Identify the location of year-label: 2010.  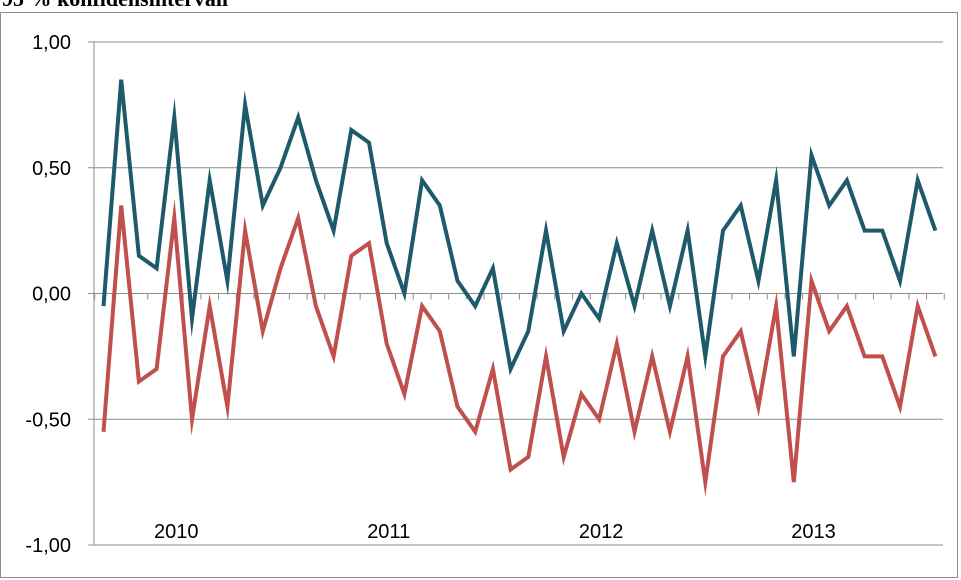
(176, 532).